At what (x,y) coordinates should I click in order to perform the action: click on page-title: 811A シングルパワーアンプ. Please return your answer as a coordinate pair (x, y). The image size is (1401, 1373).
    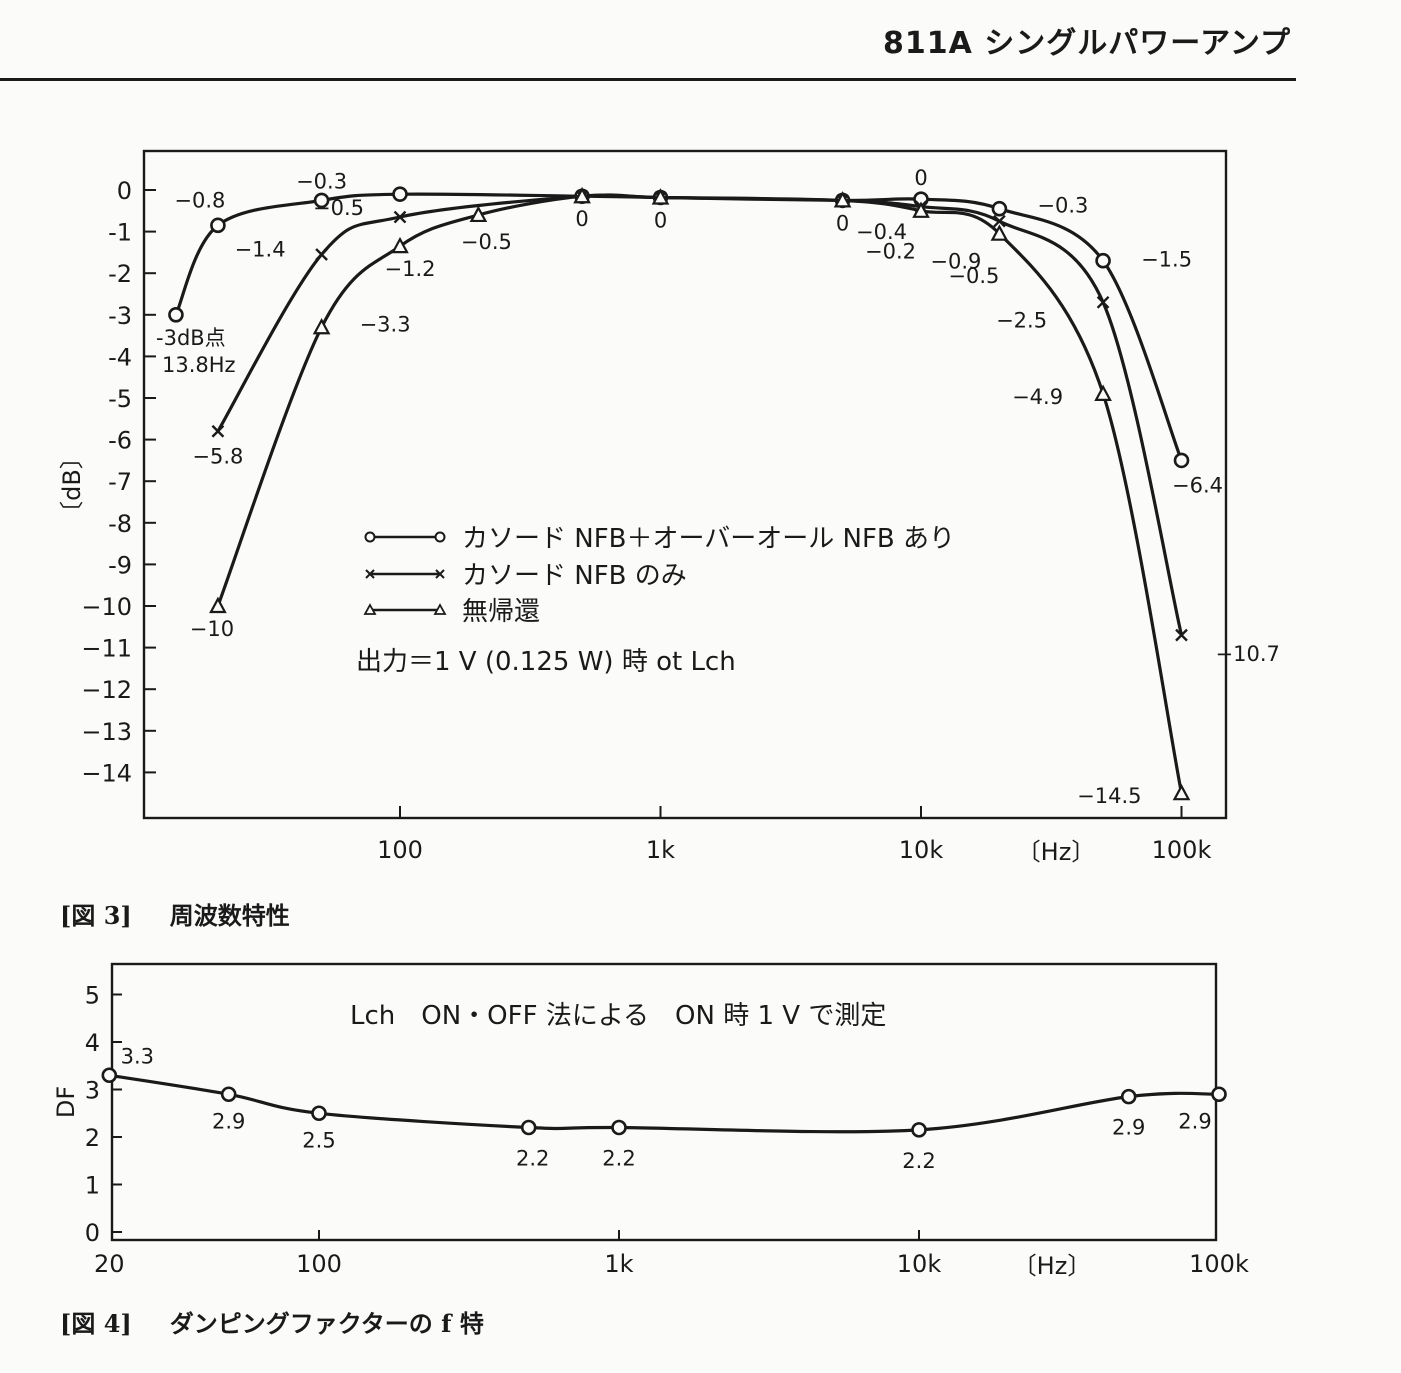
    Looking at the image, I should click on (1087, 43).